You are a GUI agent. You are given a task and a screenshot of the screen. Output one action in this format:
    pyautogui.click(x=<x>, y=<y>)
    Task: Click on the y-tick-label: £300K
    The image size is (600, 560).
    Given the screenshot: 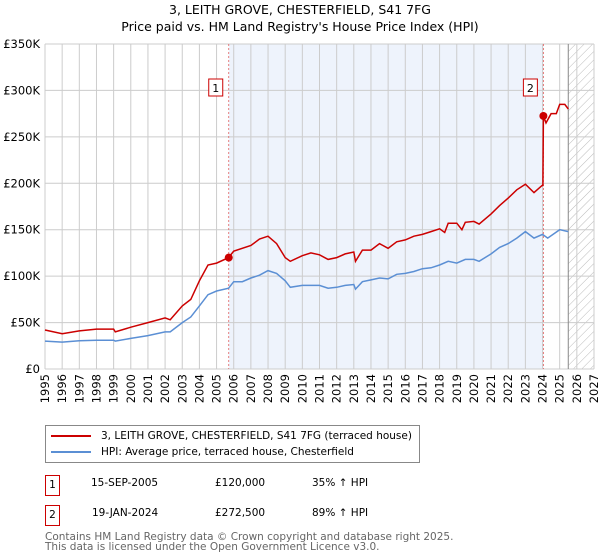 What is the action you would take?
    pyautogui.click(x=21, y=90)
    